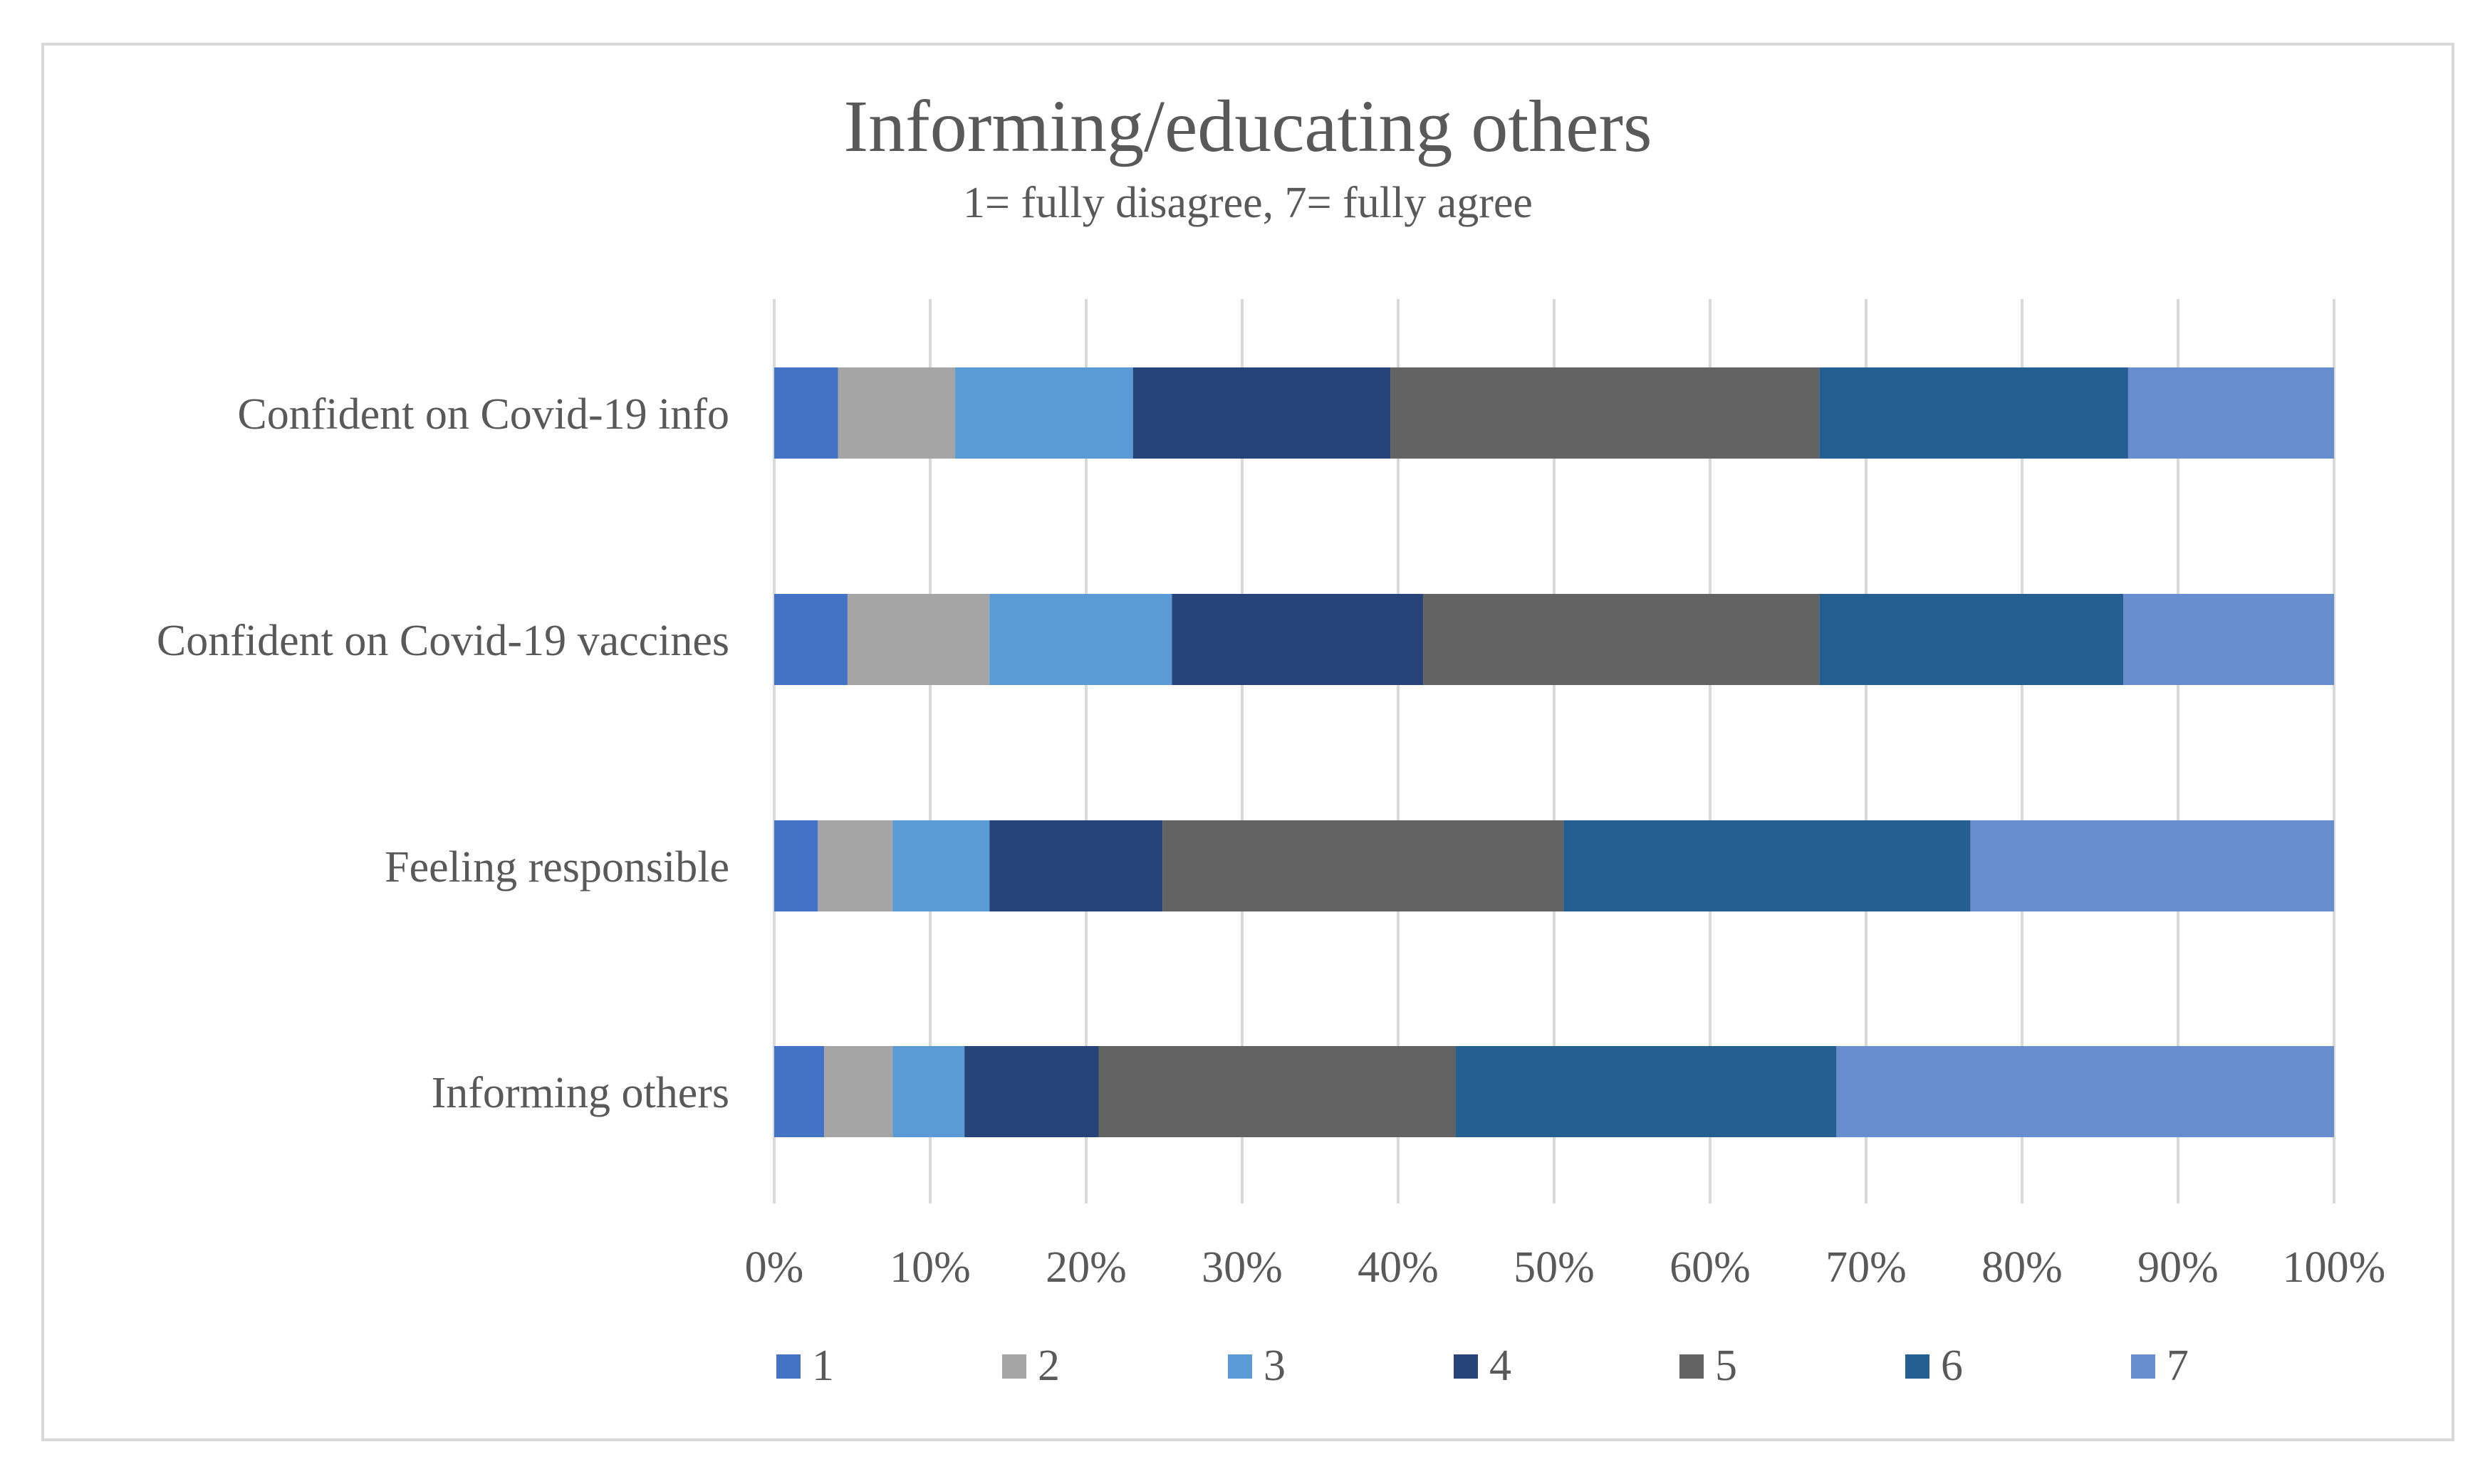  I want to click on x-tick-label: 30%, so click(1242, 1267).